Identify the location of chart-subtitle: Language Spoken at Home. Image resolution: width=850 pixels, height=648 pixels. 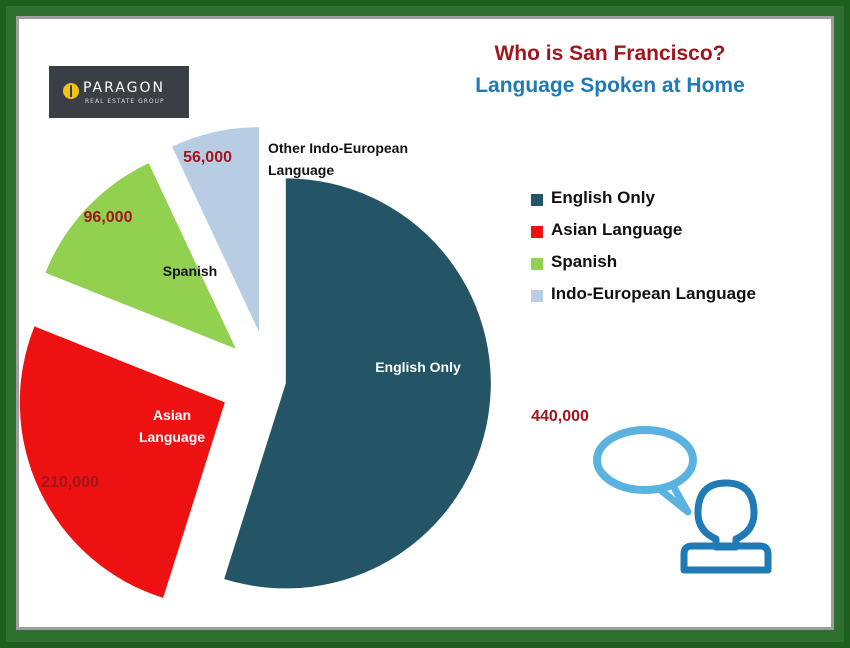
(610, 85).